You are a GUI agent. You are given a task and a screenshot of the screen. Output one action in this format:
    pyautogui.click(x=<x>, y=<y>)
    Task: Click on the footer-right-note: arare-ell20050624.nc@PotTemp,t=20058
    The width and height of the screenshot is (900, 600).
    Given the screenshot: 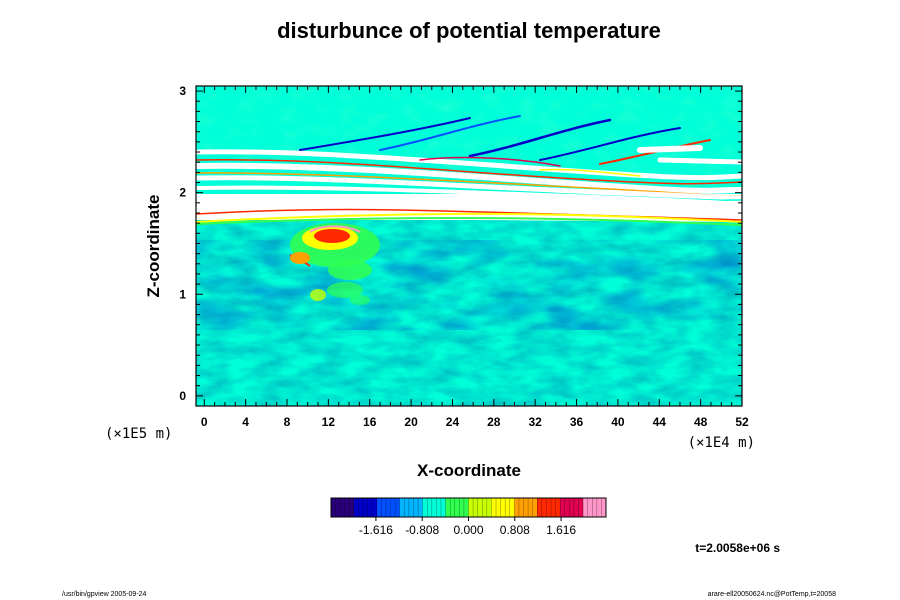 What is the action you would take?
    pyautogui.click(x=772, y=594)
    